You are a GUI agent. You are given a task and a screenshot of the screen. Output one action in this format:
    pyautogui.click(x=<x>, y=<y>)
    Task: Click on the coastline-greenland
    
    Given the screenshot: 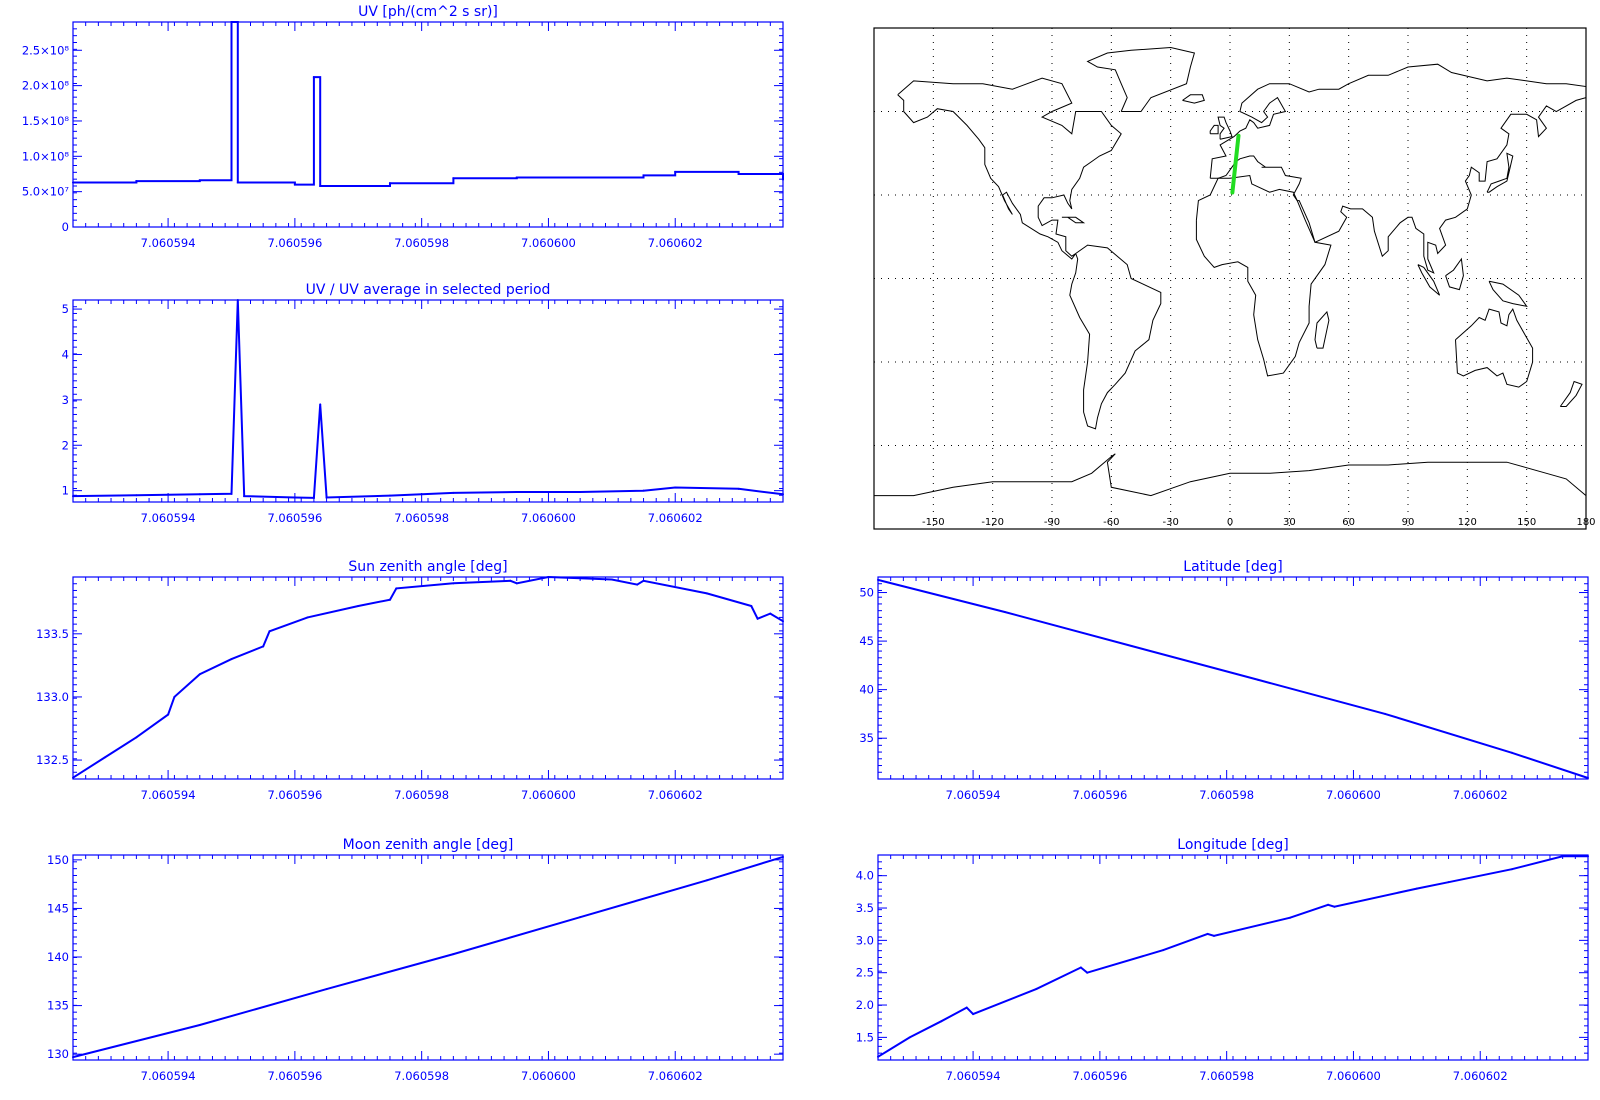 What is the action you would take?
    pyautogui.click(x=1141, y=79)
    